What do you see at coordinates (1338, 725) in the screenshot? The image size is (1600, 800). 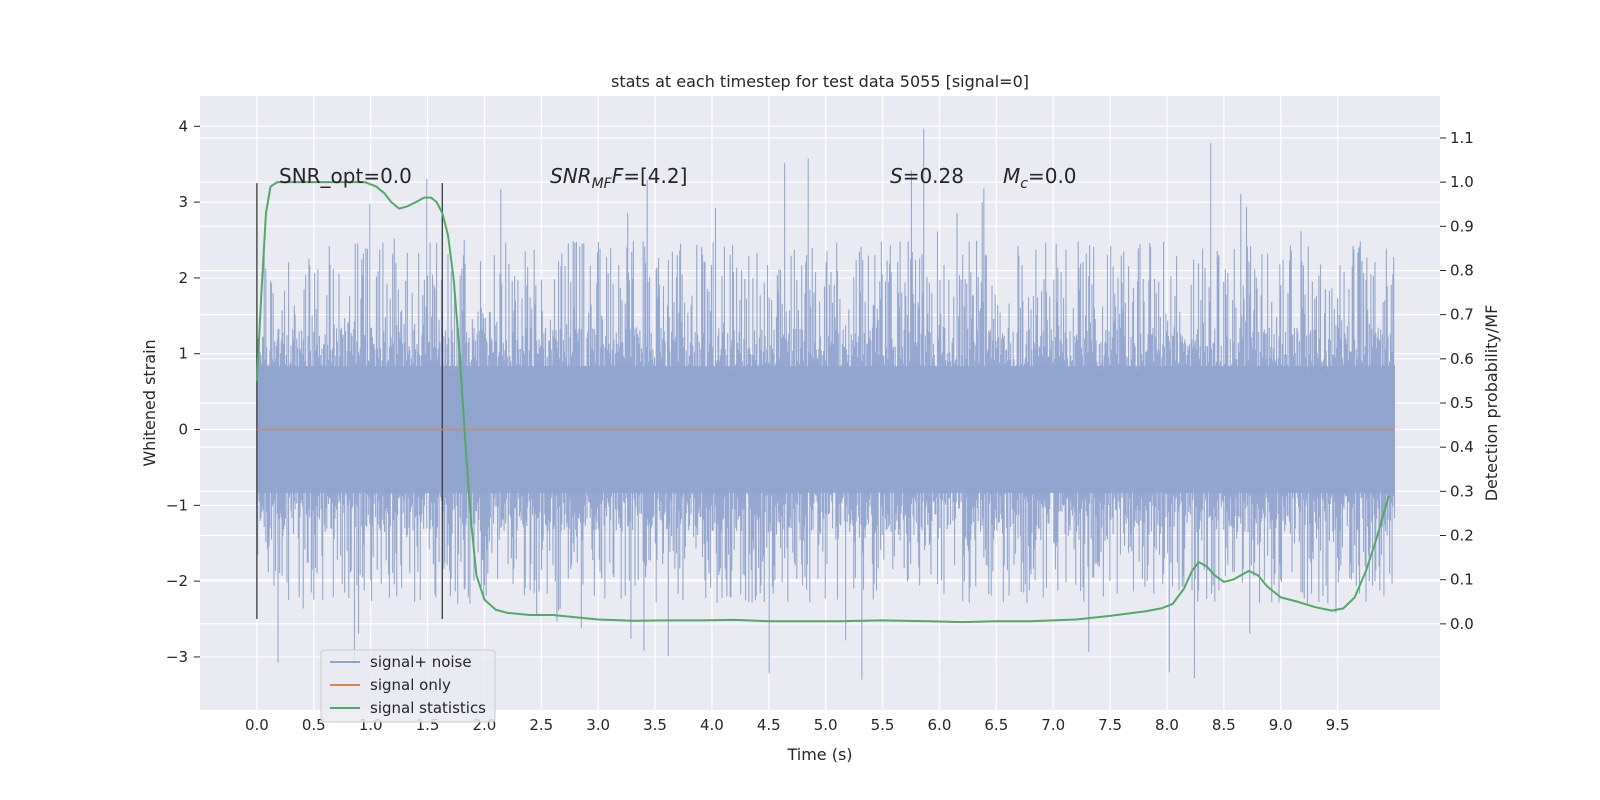 I see `x-tick-label: 9.5` at bounding box center [1338, 725].